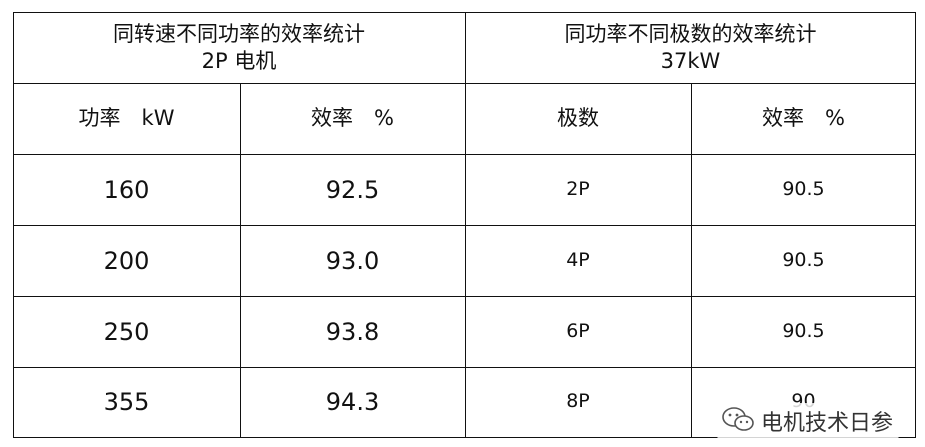 Image resolution: width=925 pixels, height=447 pixels. Describe the element at coordinates (240, 260) in the screenshot. I see `divider-left-cols` at that location.